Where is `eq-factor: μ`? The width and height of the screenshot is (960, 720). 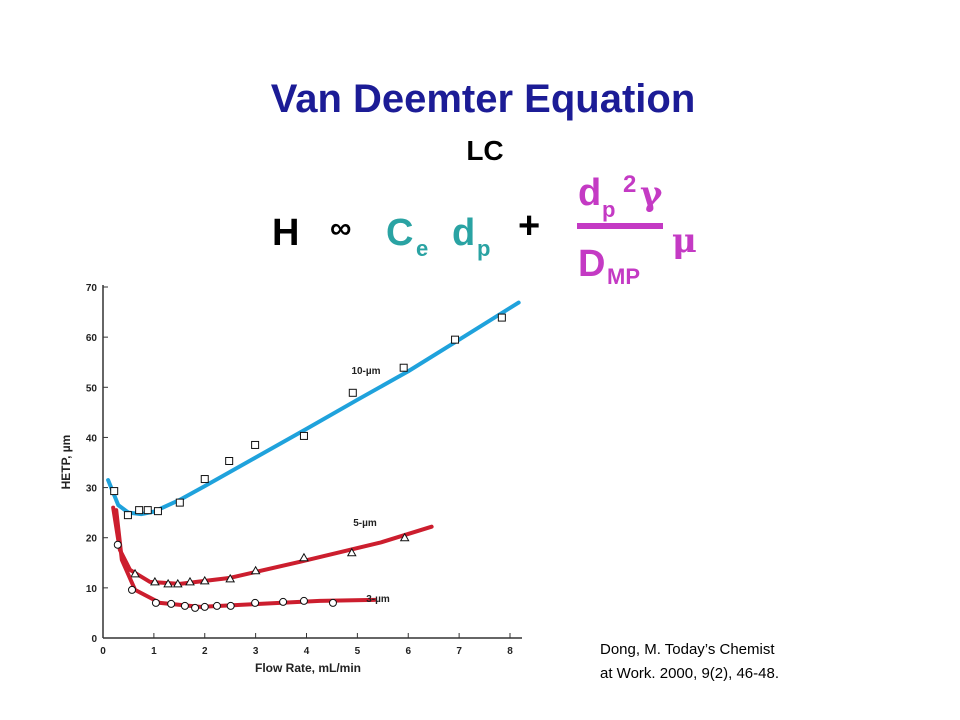
eq-factor: μ is located at coordinates (684, 241).